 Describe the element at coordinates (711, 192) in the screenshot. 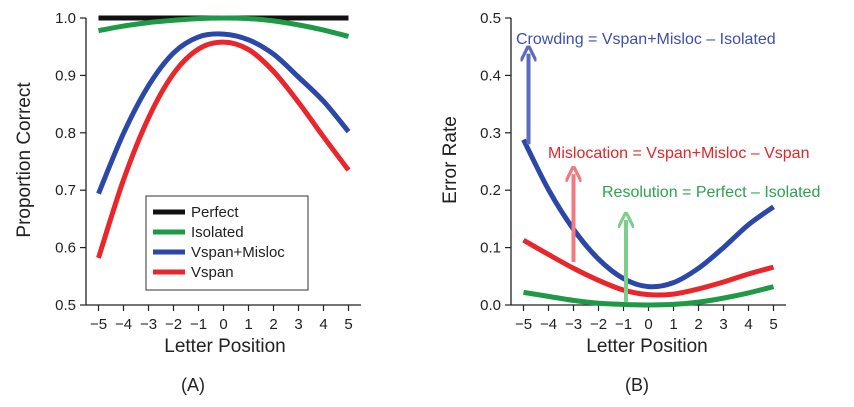

I see `annotation-label: Resolution = Perfect – Isolated` at that location.